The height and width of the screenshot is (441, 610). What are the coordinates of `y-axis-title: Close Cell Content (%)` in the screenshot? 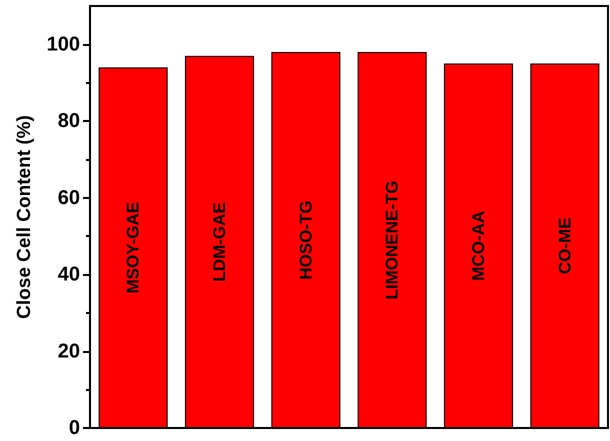 It's located at (24, 217).